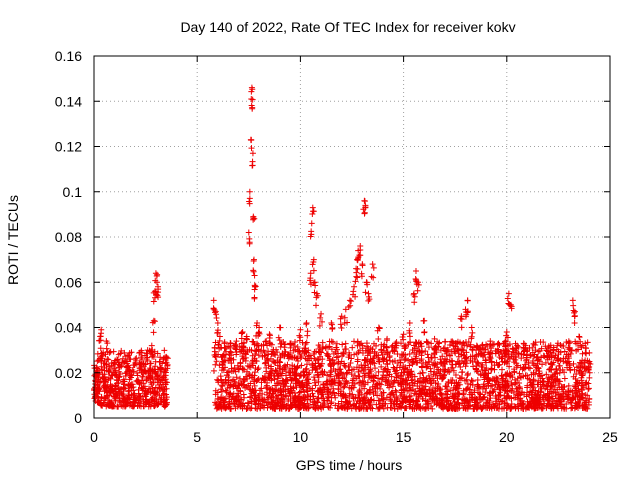 The height and width of the screenshot is (480, 640). What do you see at coordinates (282, 380) in the screenshot?
I see `band-point-1-1974` at bounding box center [282, 380].